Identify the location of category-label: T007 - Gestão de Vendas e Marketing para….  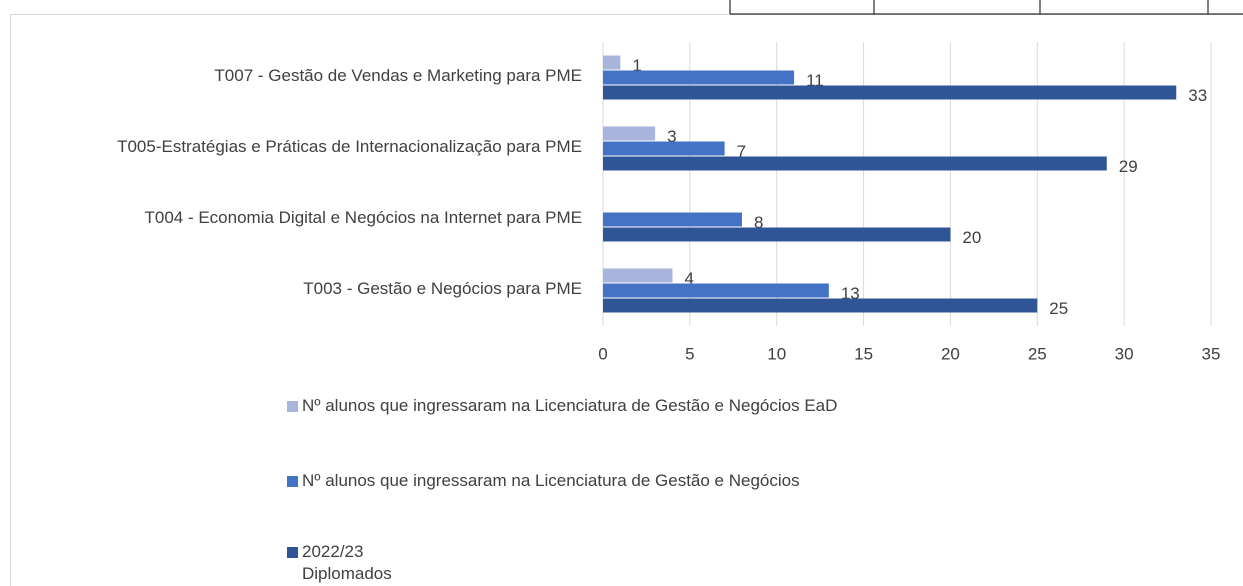
(398, 75).